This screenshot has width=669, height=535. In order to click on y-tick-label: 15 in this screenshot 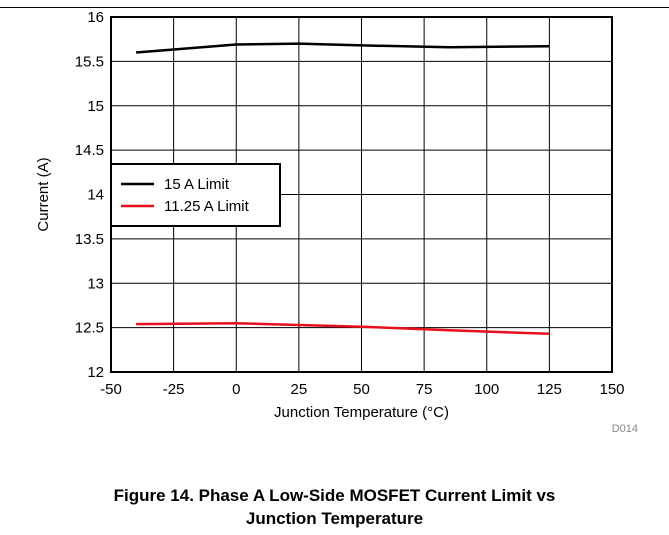, I will do `click(95, 106)`.